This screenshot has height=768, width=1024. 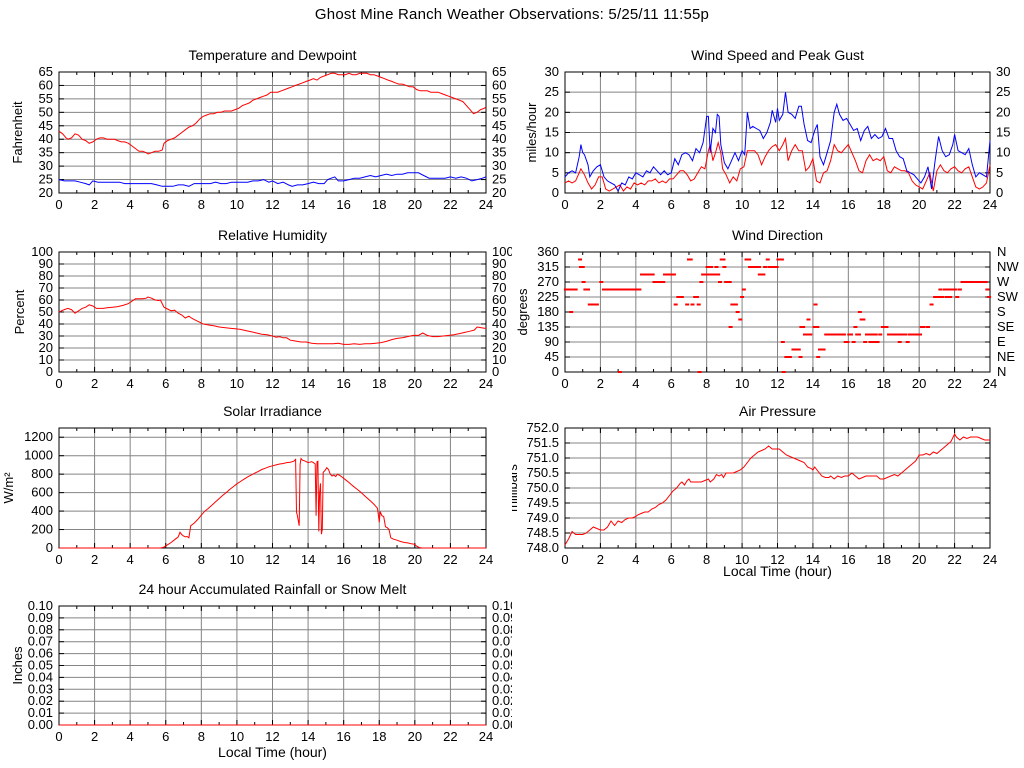 What do you see at coordinates (46, 152) in the screenshot?
I see `y-tick-label: 35` at bounding box center [46, 152].